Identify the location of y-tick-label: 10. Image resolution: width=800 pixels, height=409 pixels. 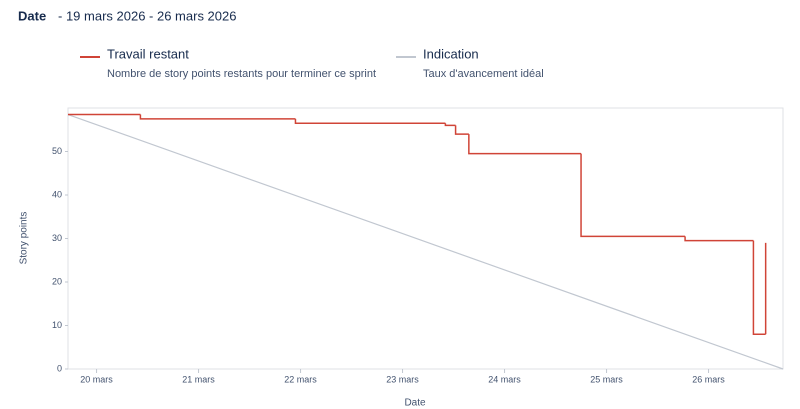
(57, 325).